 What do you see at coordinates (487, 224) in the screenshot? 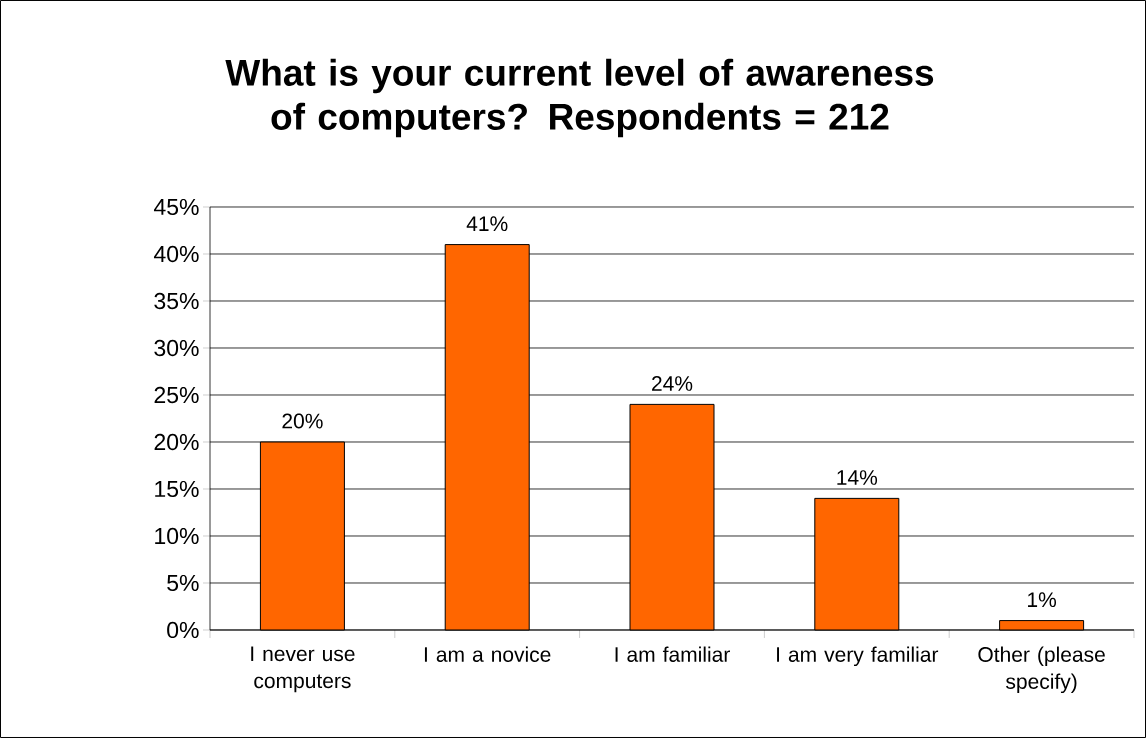
I see `data-label: 41%` at bounding box center [487, 224].